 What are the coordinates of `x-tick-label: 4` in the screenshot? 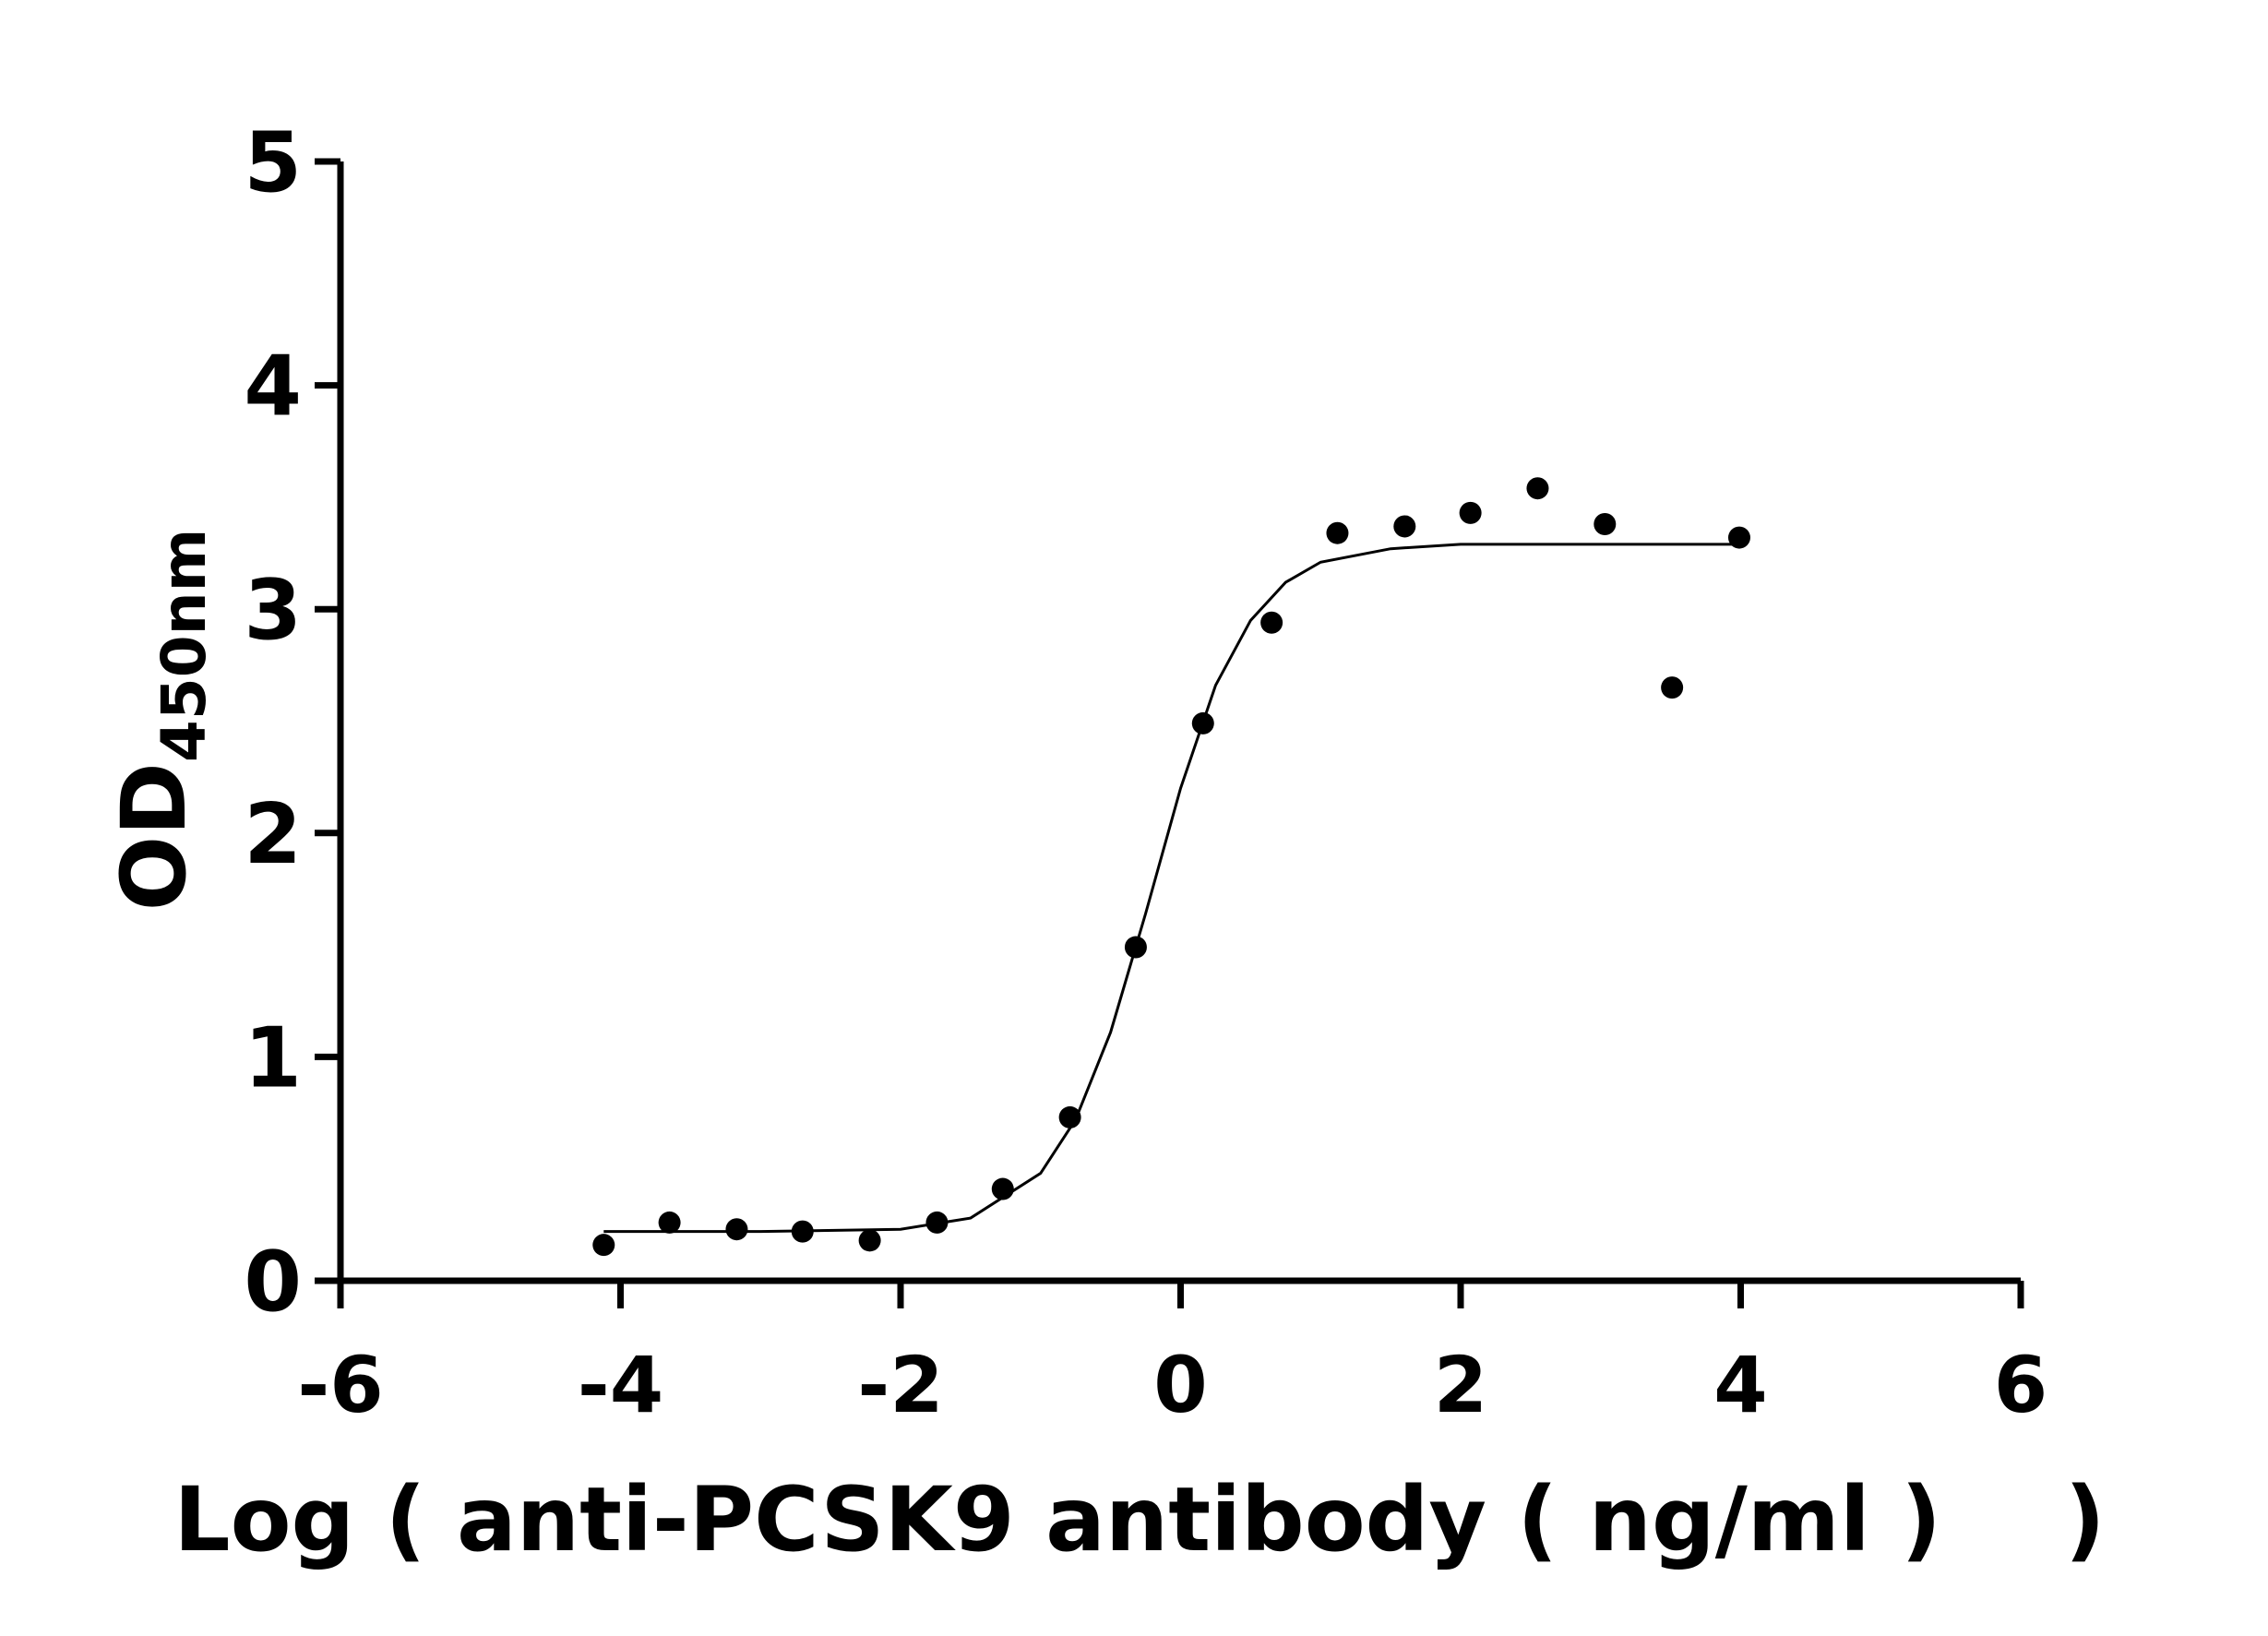 It's located at (1740, 1385).